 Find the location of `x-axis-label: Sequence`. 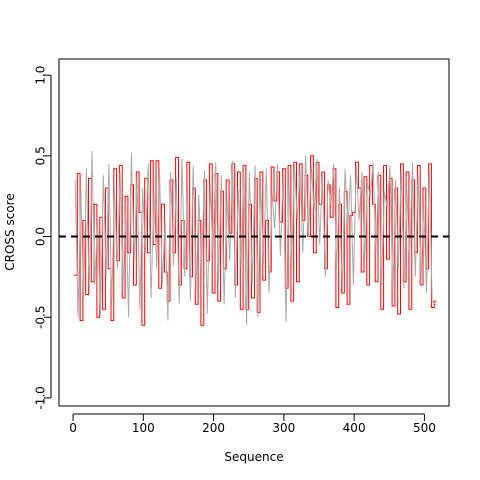

x-axis-label: Sequence is located at coordinates (253, 457).